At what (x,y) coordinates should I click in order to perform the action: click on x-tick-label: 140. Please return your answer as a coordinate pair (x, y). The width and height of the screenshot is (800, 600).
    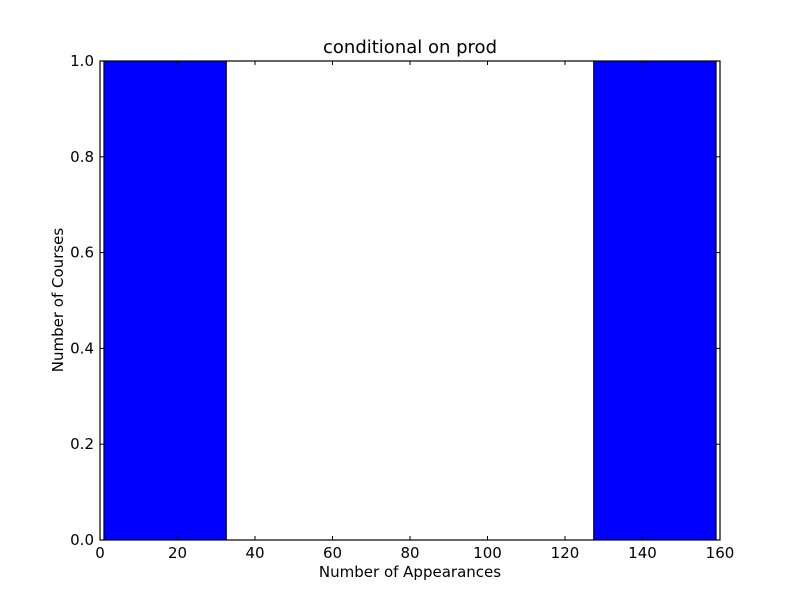
    Looking at the image, I should click on (642, 553).